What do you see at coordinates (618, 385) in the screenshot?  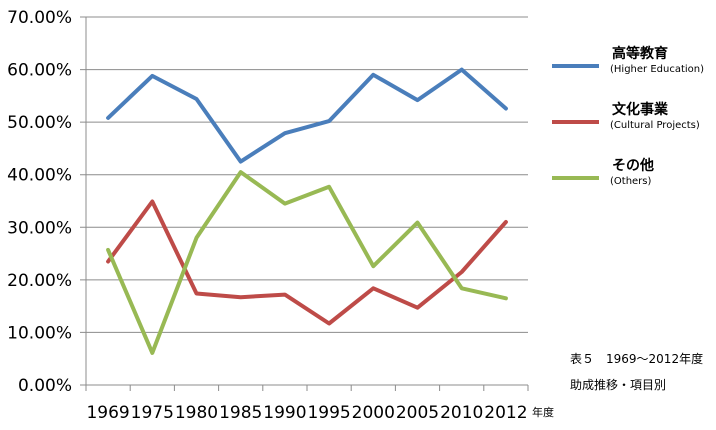 I see `caption-subtitle: 助成推移・項目別` at bounding box center [618, 385].